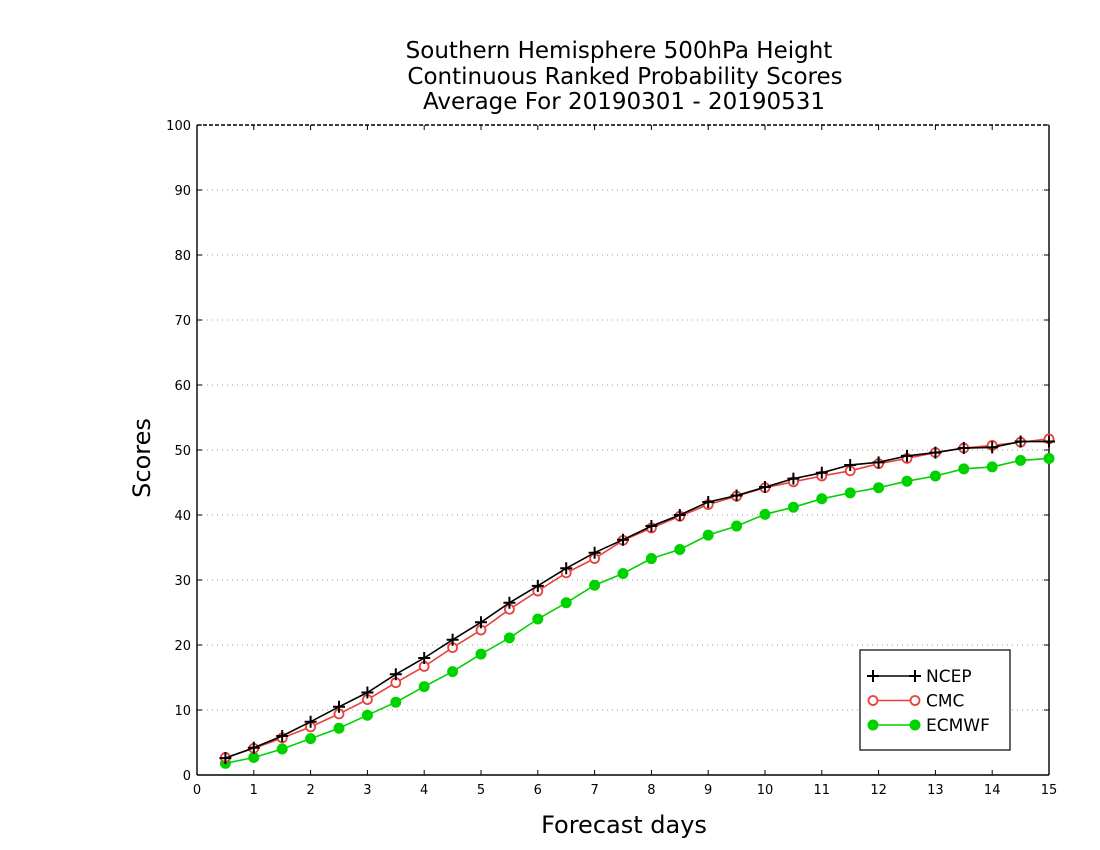  I want to click on x-tick-label-8: 8, so click(651, 790).